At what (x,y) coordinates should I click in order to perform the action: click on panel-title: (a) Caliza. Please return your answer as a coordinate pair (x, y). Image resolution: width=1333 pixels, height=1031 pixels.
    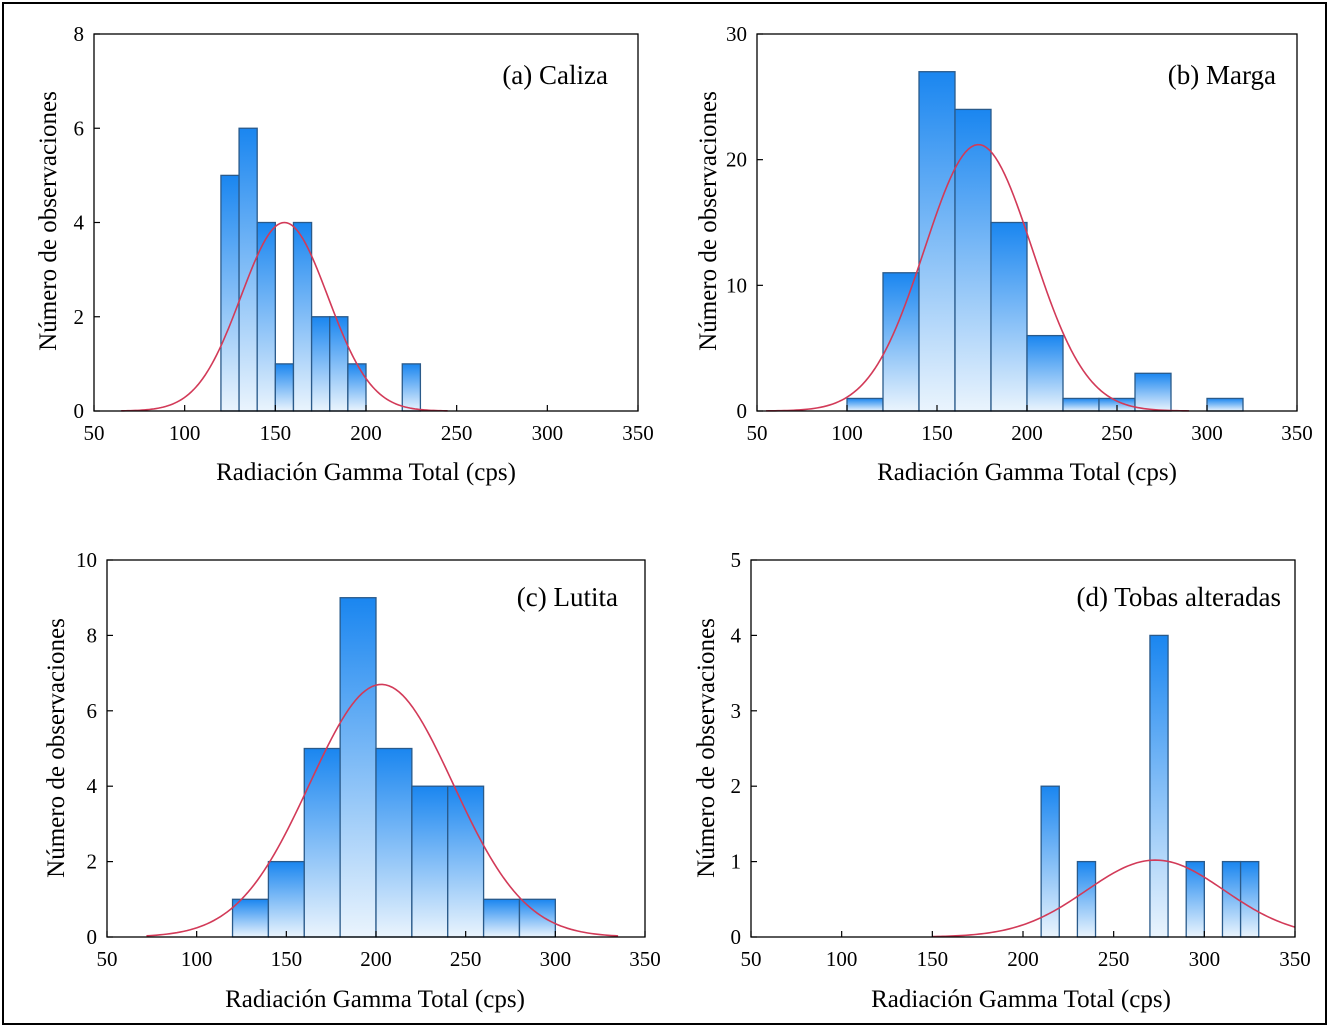
    Looking at the image, I should click on (555, 75).